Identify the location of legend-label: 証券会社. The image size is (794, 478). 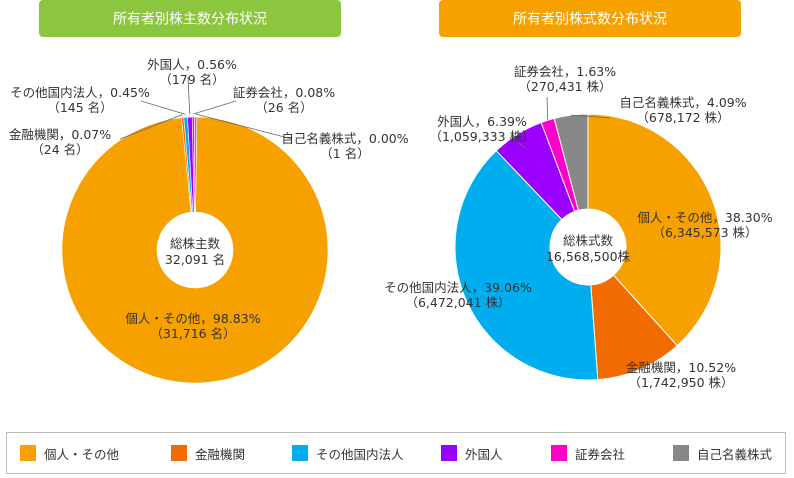
(600, 454).